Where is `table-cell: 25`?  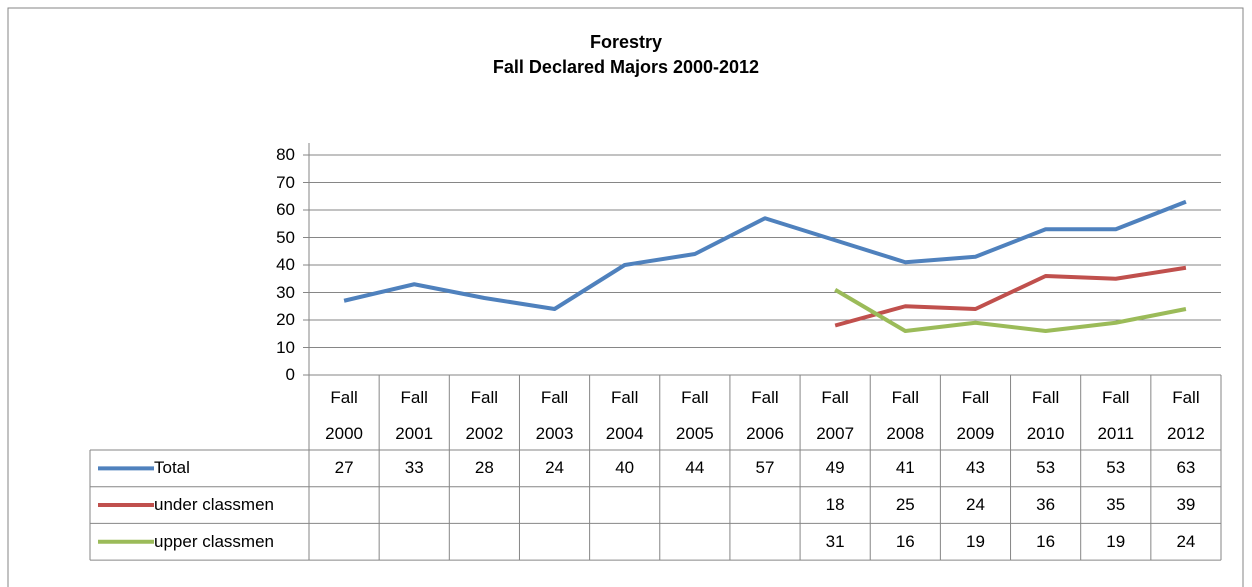 table-cell: 25 is located at coordinates (905, 505).